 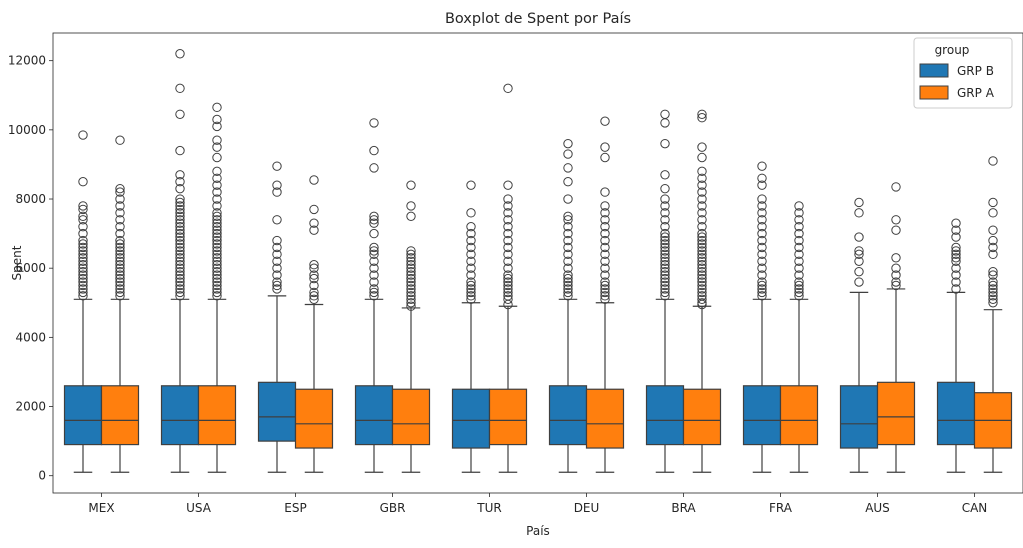 What do you see at coordinates (508, 417) in the screenshot?
I see `box` at bounding box center [508, 417].